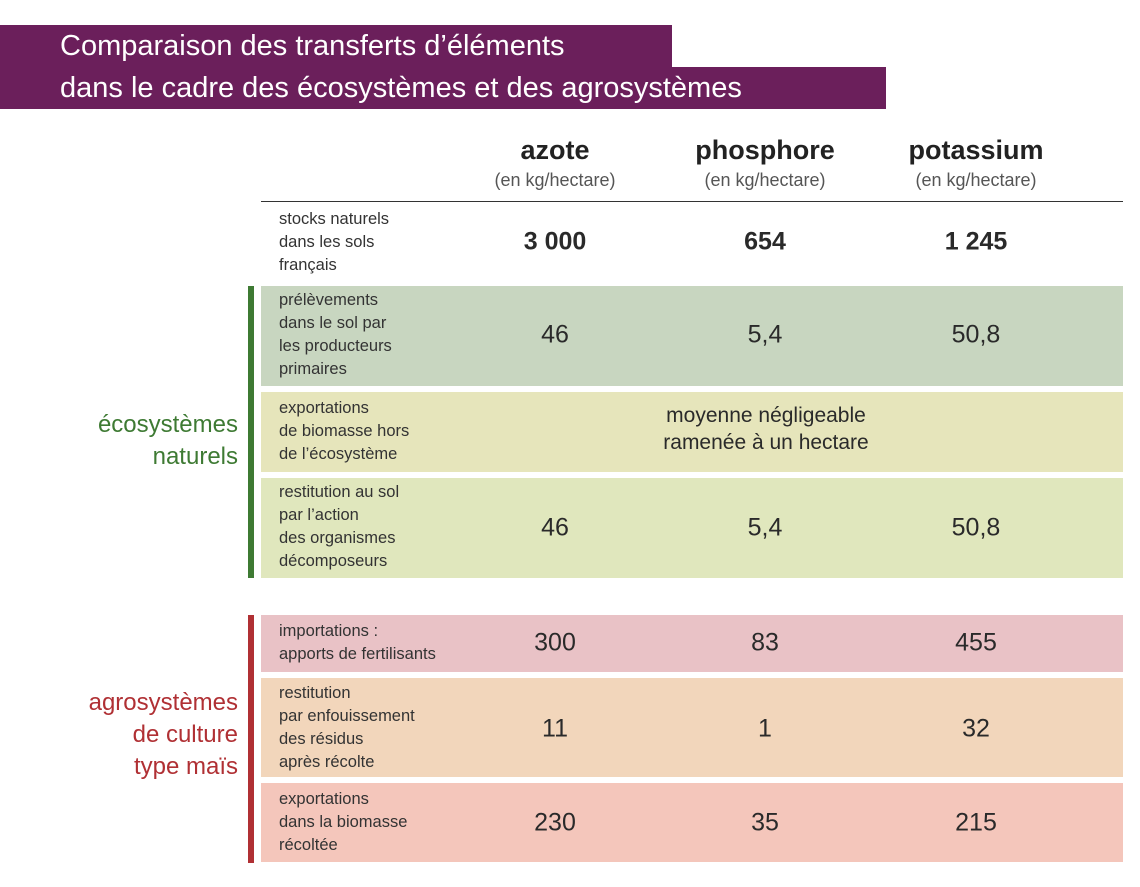 The height and width of the screenshot is (887, 1140). I want to click on value-azote: 300, so click(555, 642).